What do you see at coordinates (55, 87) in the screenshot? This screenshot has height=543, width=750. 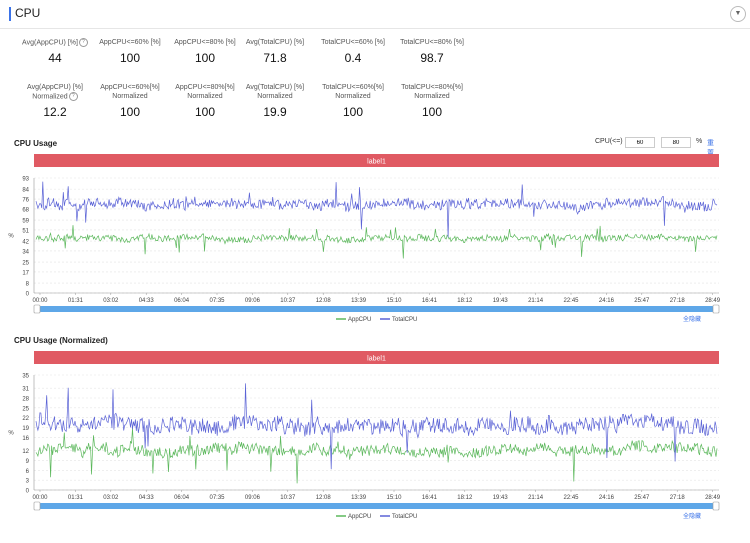 I see `stat-label: Avg(AppCPU) [%]` at bounding box center [55, 87].